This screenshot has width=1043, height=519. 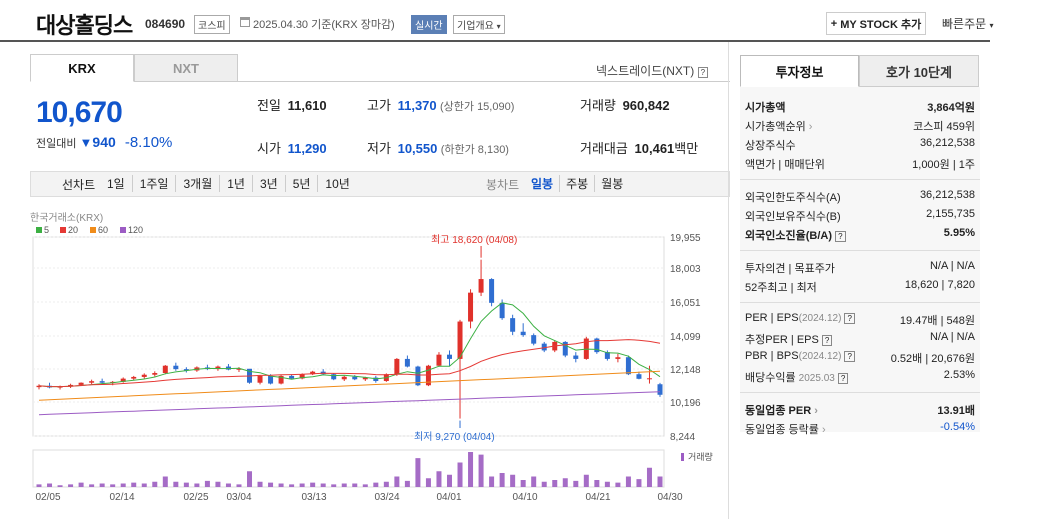 What do you see at coordinates (269, 148) in the screenshot?
I see `open-label: 시가` at bounding box center [269, 148].